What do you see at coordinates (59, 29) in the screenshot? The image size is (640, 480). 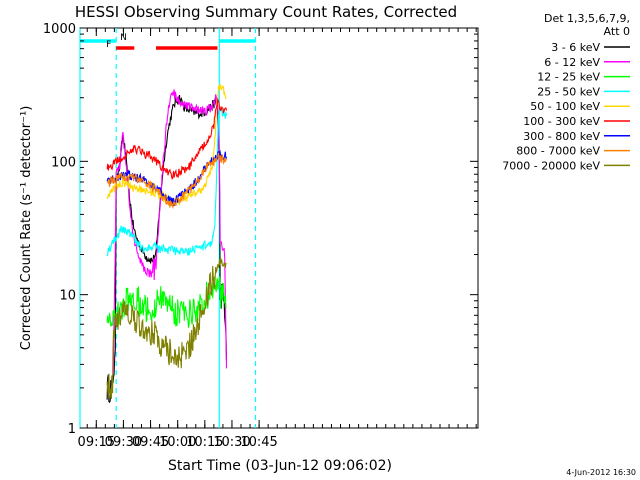 I see `y-tick-label-3: 1000` at bounding box center [59, 29].